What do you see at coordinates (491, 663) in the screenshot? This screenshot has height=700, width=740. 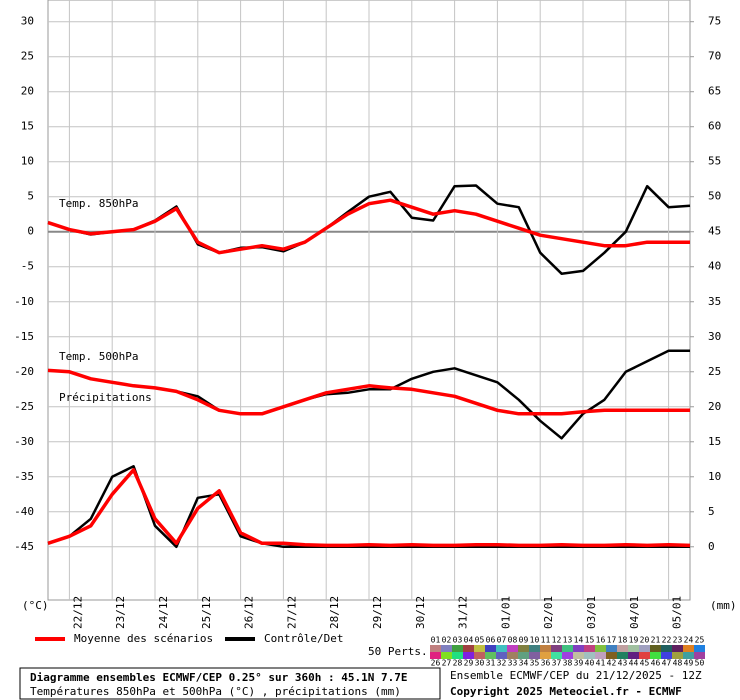 I see `pert-label: 31` at bounding box center [491, 663].